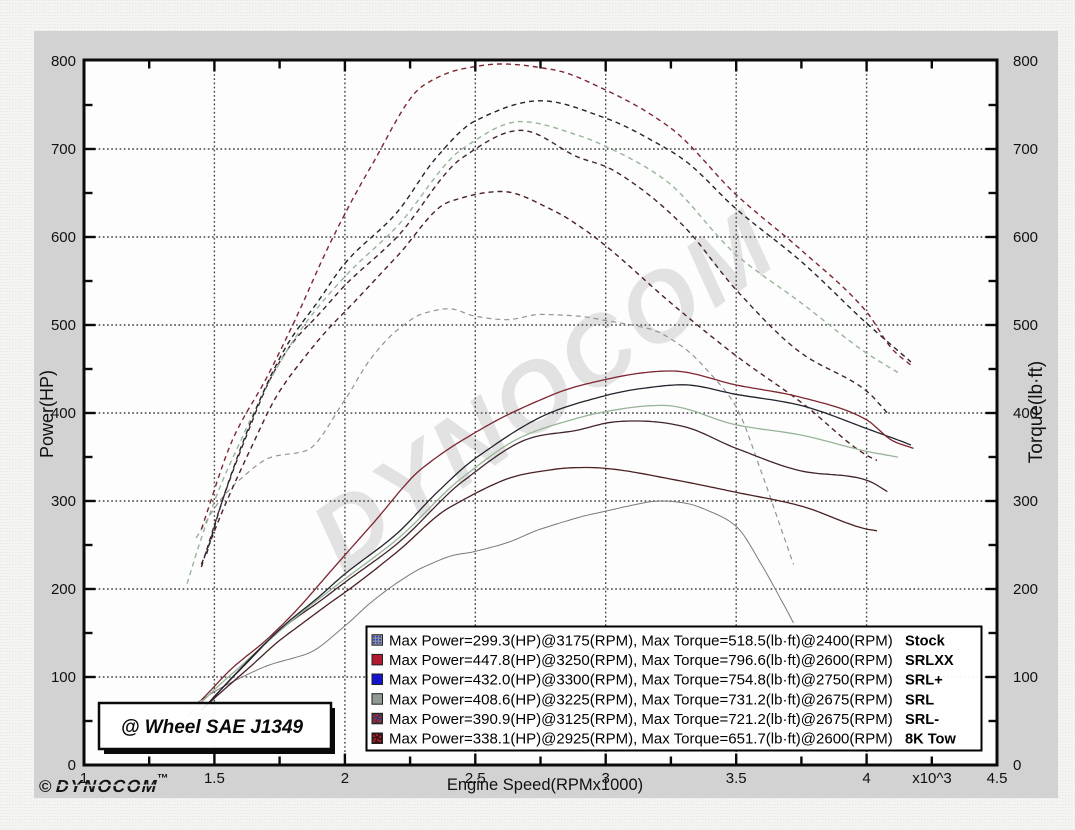 The width and height of the screenshot is (1075, 830). I want to click on svg-text: 4.5, so click(997, 778).